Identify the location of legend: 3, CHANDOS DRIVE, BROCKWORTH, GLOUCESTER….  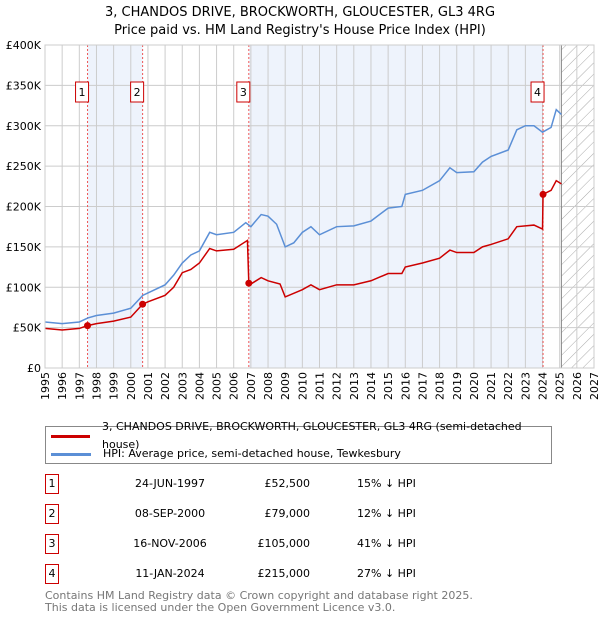
(298, 442).